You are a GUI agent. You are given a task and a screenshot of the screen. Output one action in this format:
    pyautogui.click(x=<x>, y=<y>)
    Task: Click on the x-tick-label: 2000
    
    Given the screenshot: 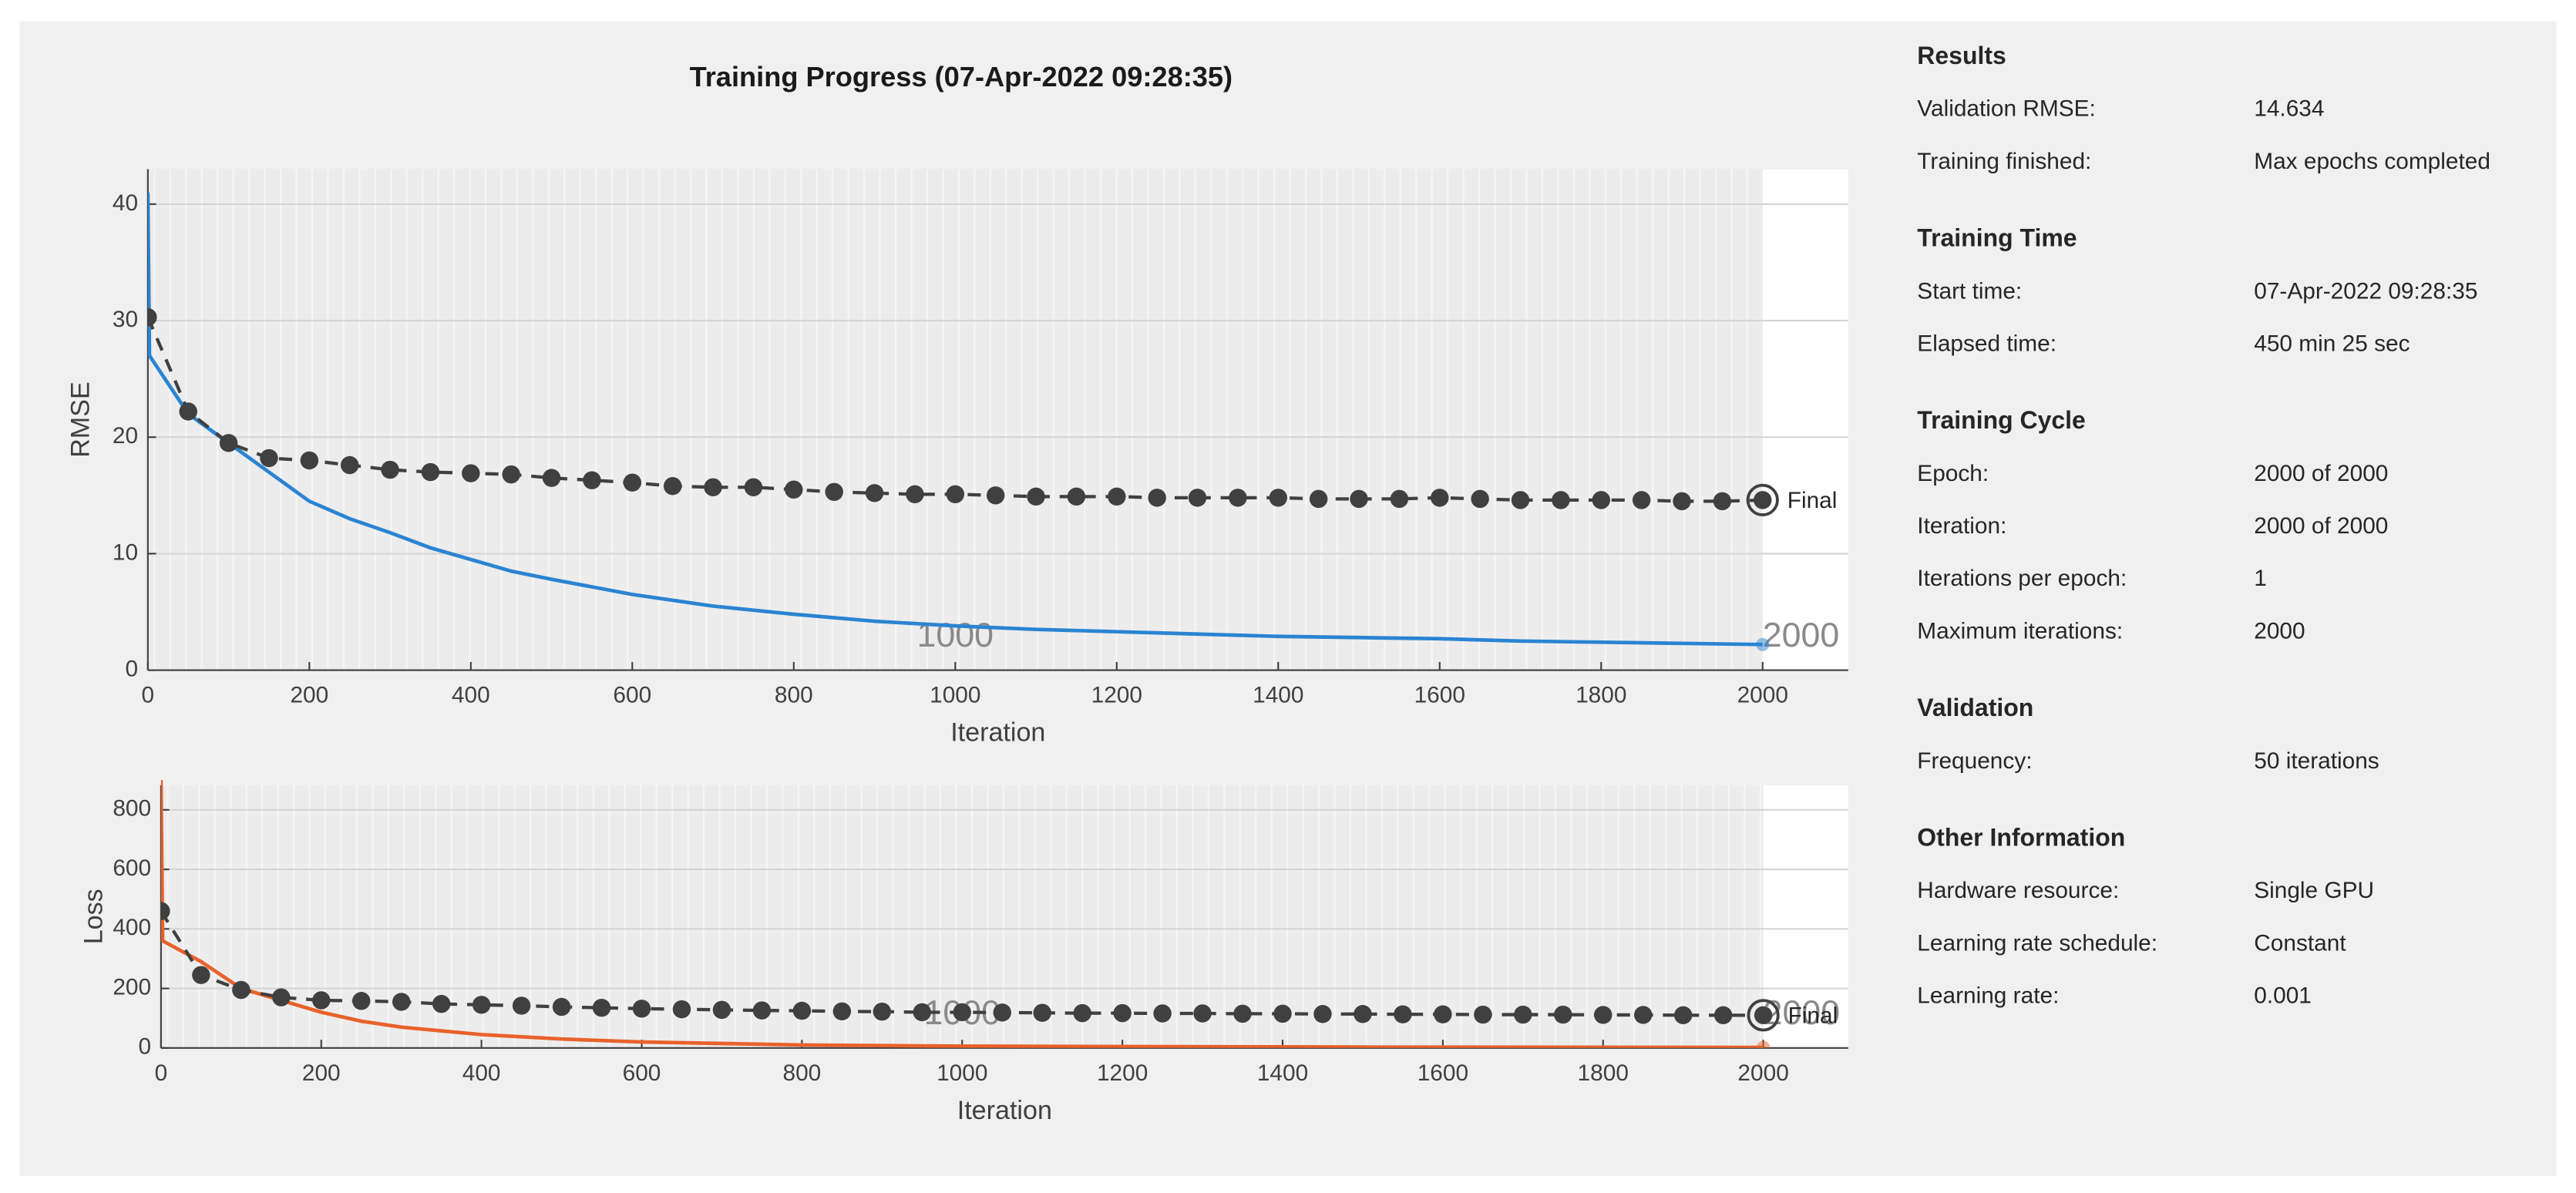 What is the action you would take?
    pyautogui.click(x=1762, y=695)
    